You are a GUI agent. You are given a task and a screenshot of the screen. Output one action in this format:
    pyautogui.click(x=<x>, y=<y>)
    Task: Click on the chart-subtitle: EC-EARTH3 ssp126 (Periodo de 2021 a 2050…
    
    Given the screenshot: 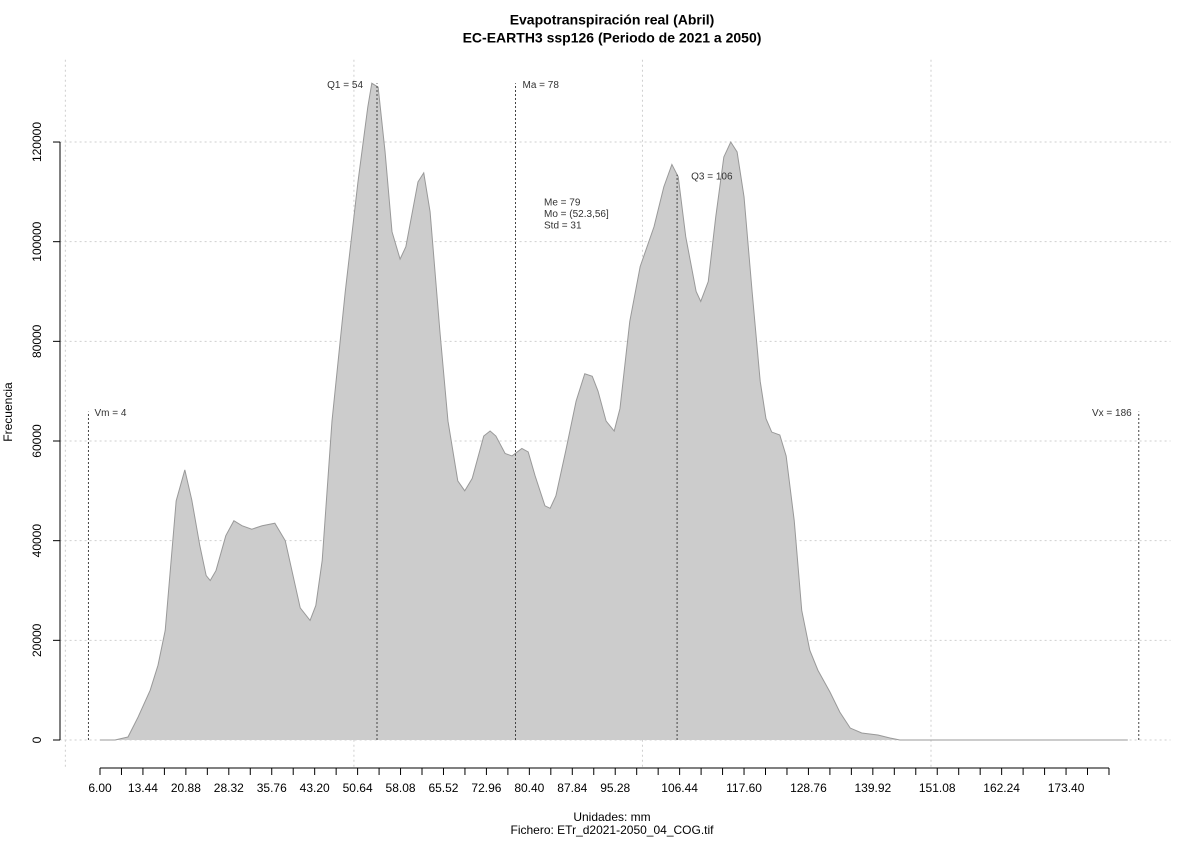 What is the action you would take?
    pyautogui.click(x=612, y=38)
    